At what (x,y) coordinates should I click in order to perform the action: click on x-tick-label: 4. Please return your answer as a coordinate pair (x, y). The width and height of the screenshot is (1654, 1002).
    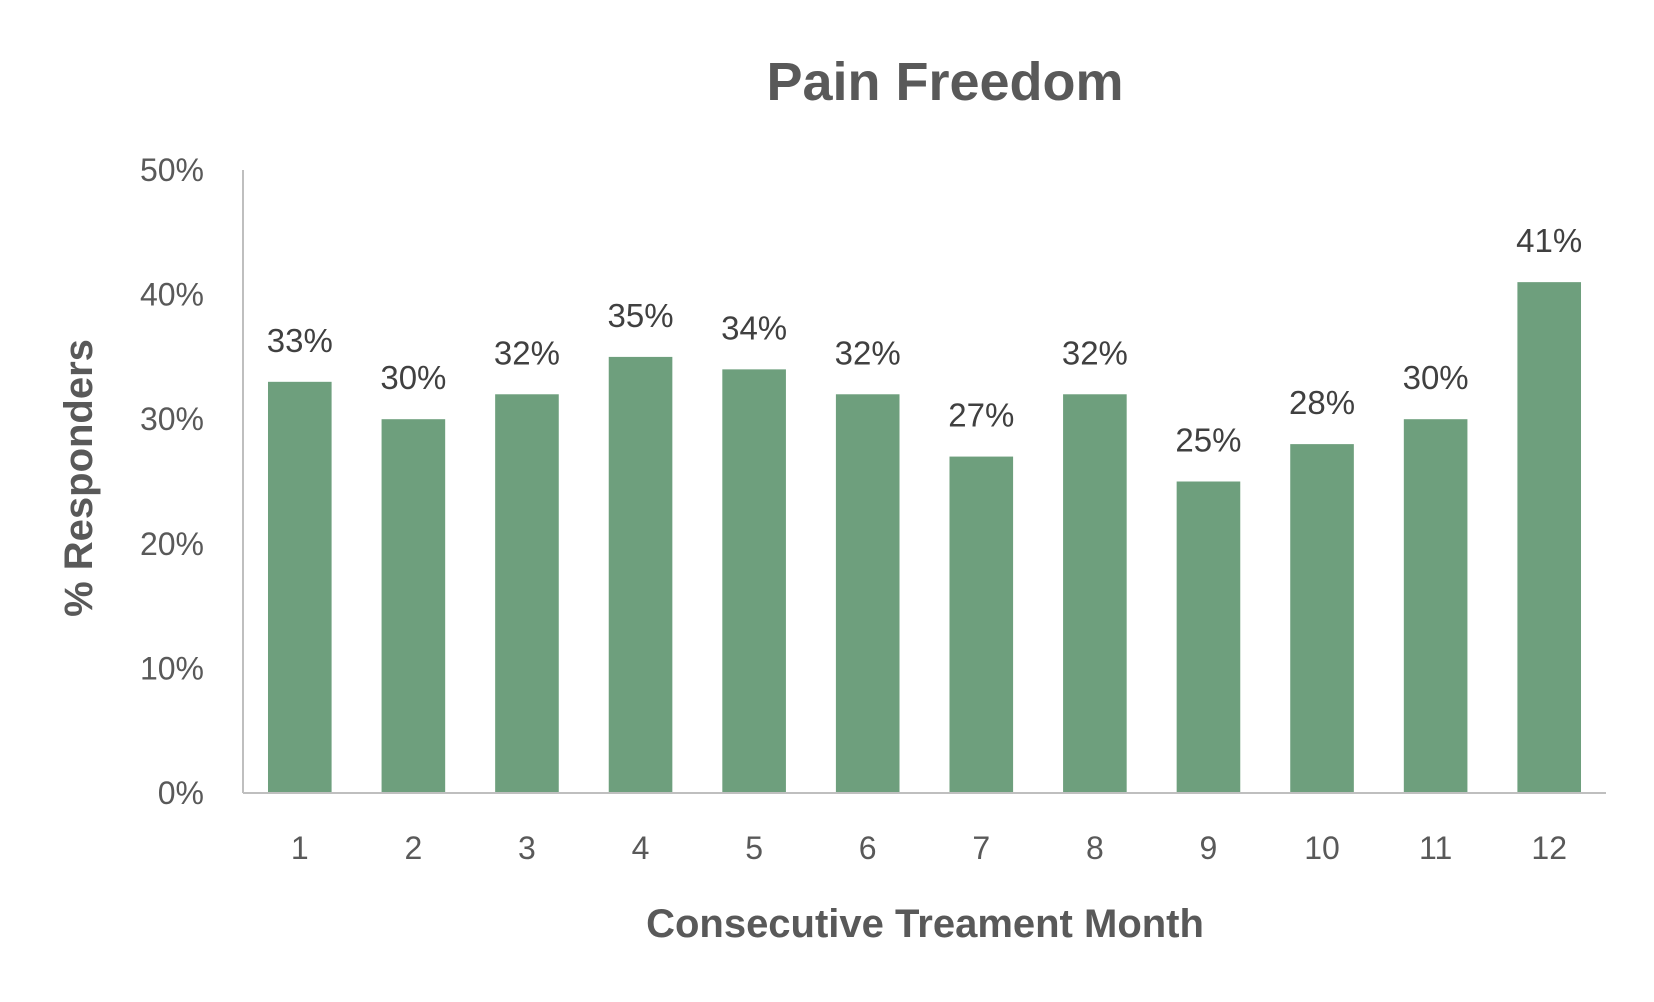
    Looking at the image, I should click on (641, 848).